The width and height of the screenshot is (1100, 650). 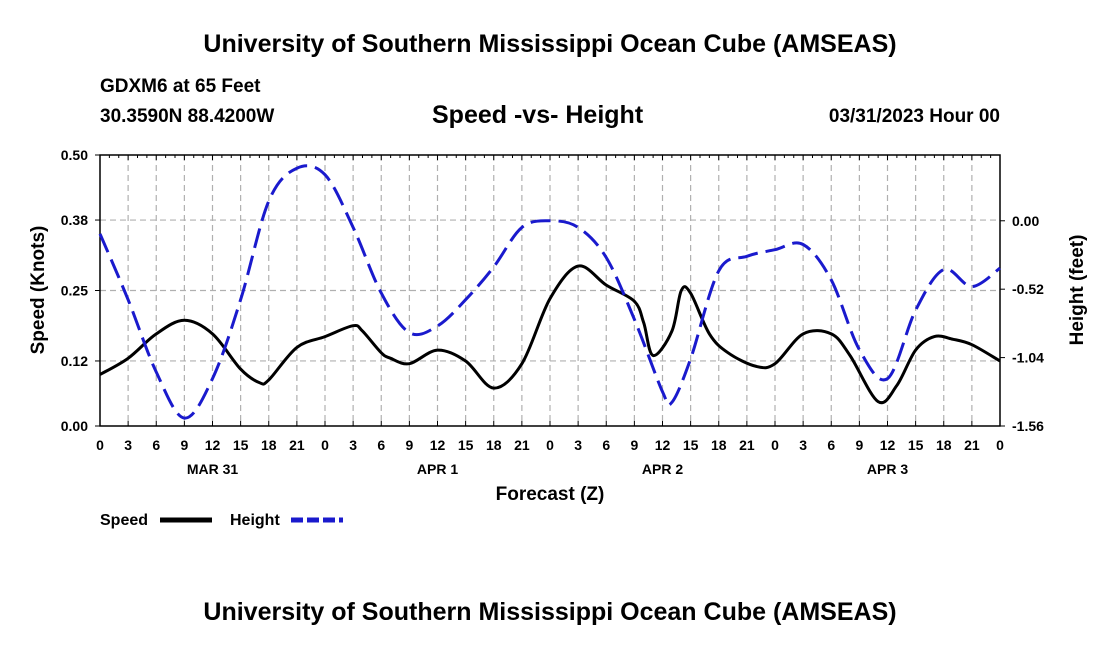 What do you see at coordinates (221, 520) in the screenshot?
I see `legend: Speed Height` at bounding box center [221, 520].